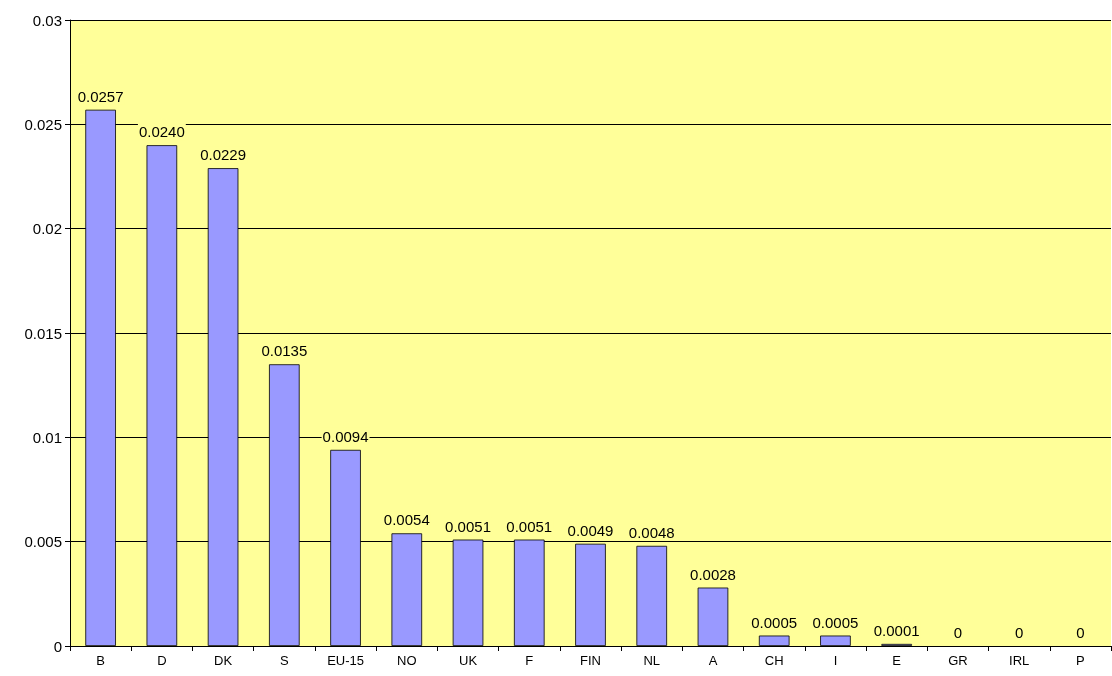  I want to click on x-tick-label: S, so click(284, 660).